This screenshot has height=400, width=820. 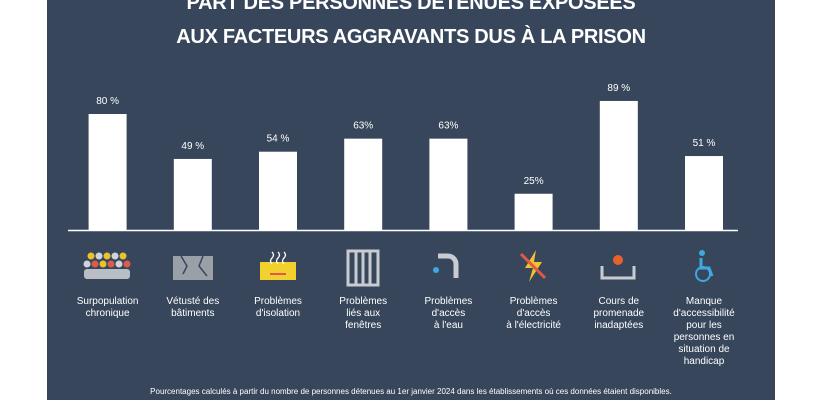 I want to click on value-label: 25%, so click(x=534, y=181).